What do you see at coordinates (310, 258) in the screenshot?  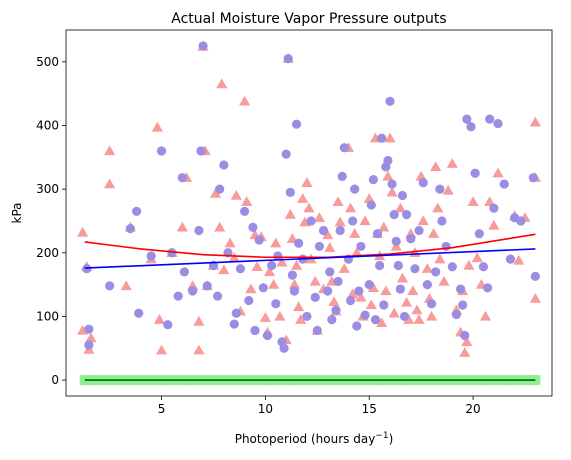 I see `trend-line` at bounding box center [310, 258].